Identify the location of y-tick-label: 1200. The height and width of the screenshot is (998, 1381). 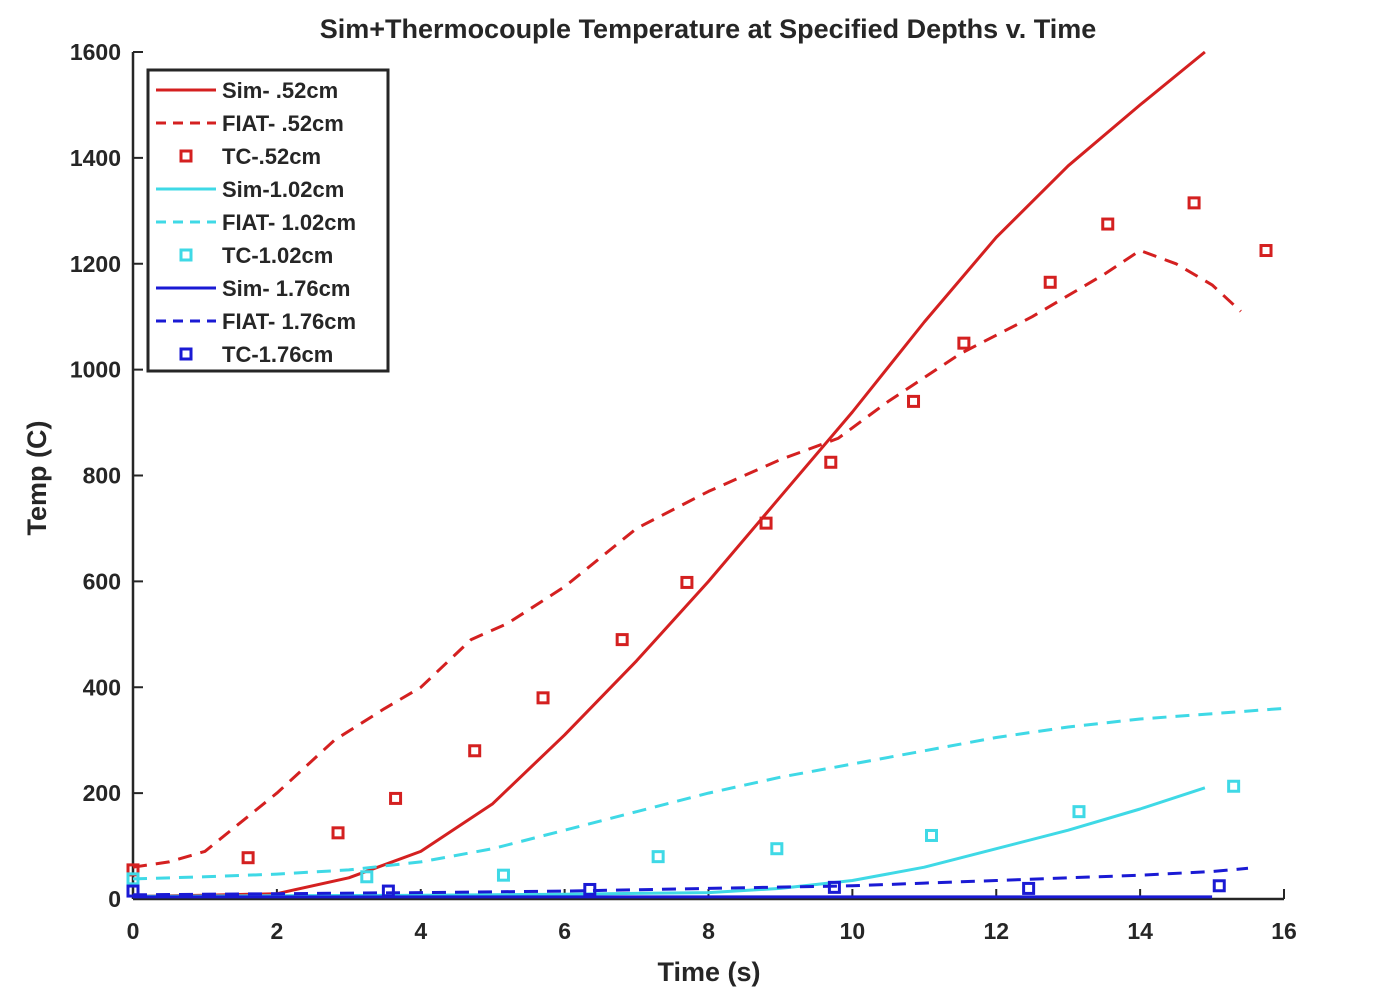
(95, 264).